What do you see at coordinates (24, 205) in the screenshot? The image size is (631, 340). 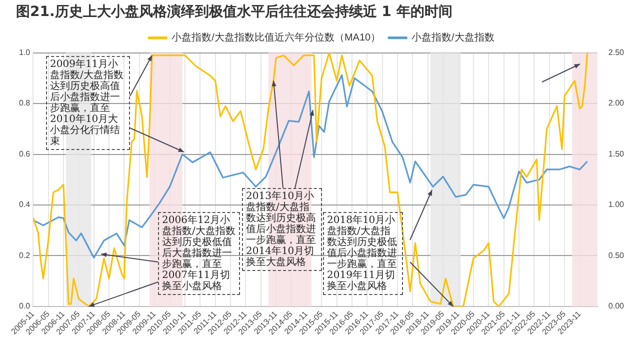 I see `y-tick-label: 0.4` at bounding box center [24, 205].